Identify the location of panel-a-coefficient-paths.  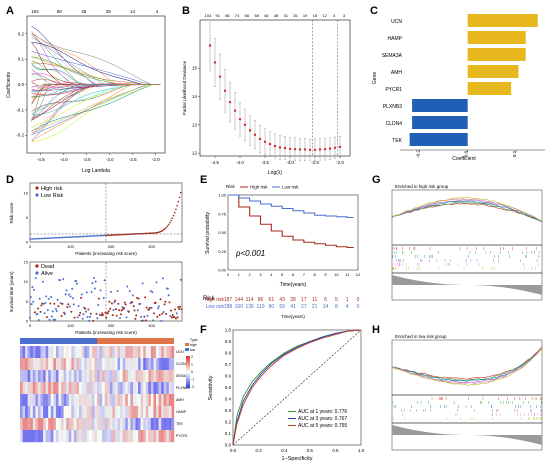
(96, 83).